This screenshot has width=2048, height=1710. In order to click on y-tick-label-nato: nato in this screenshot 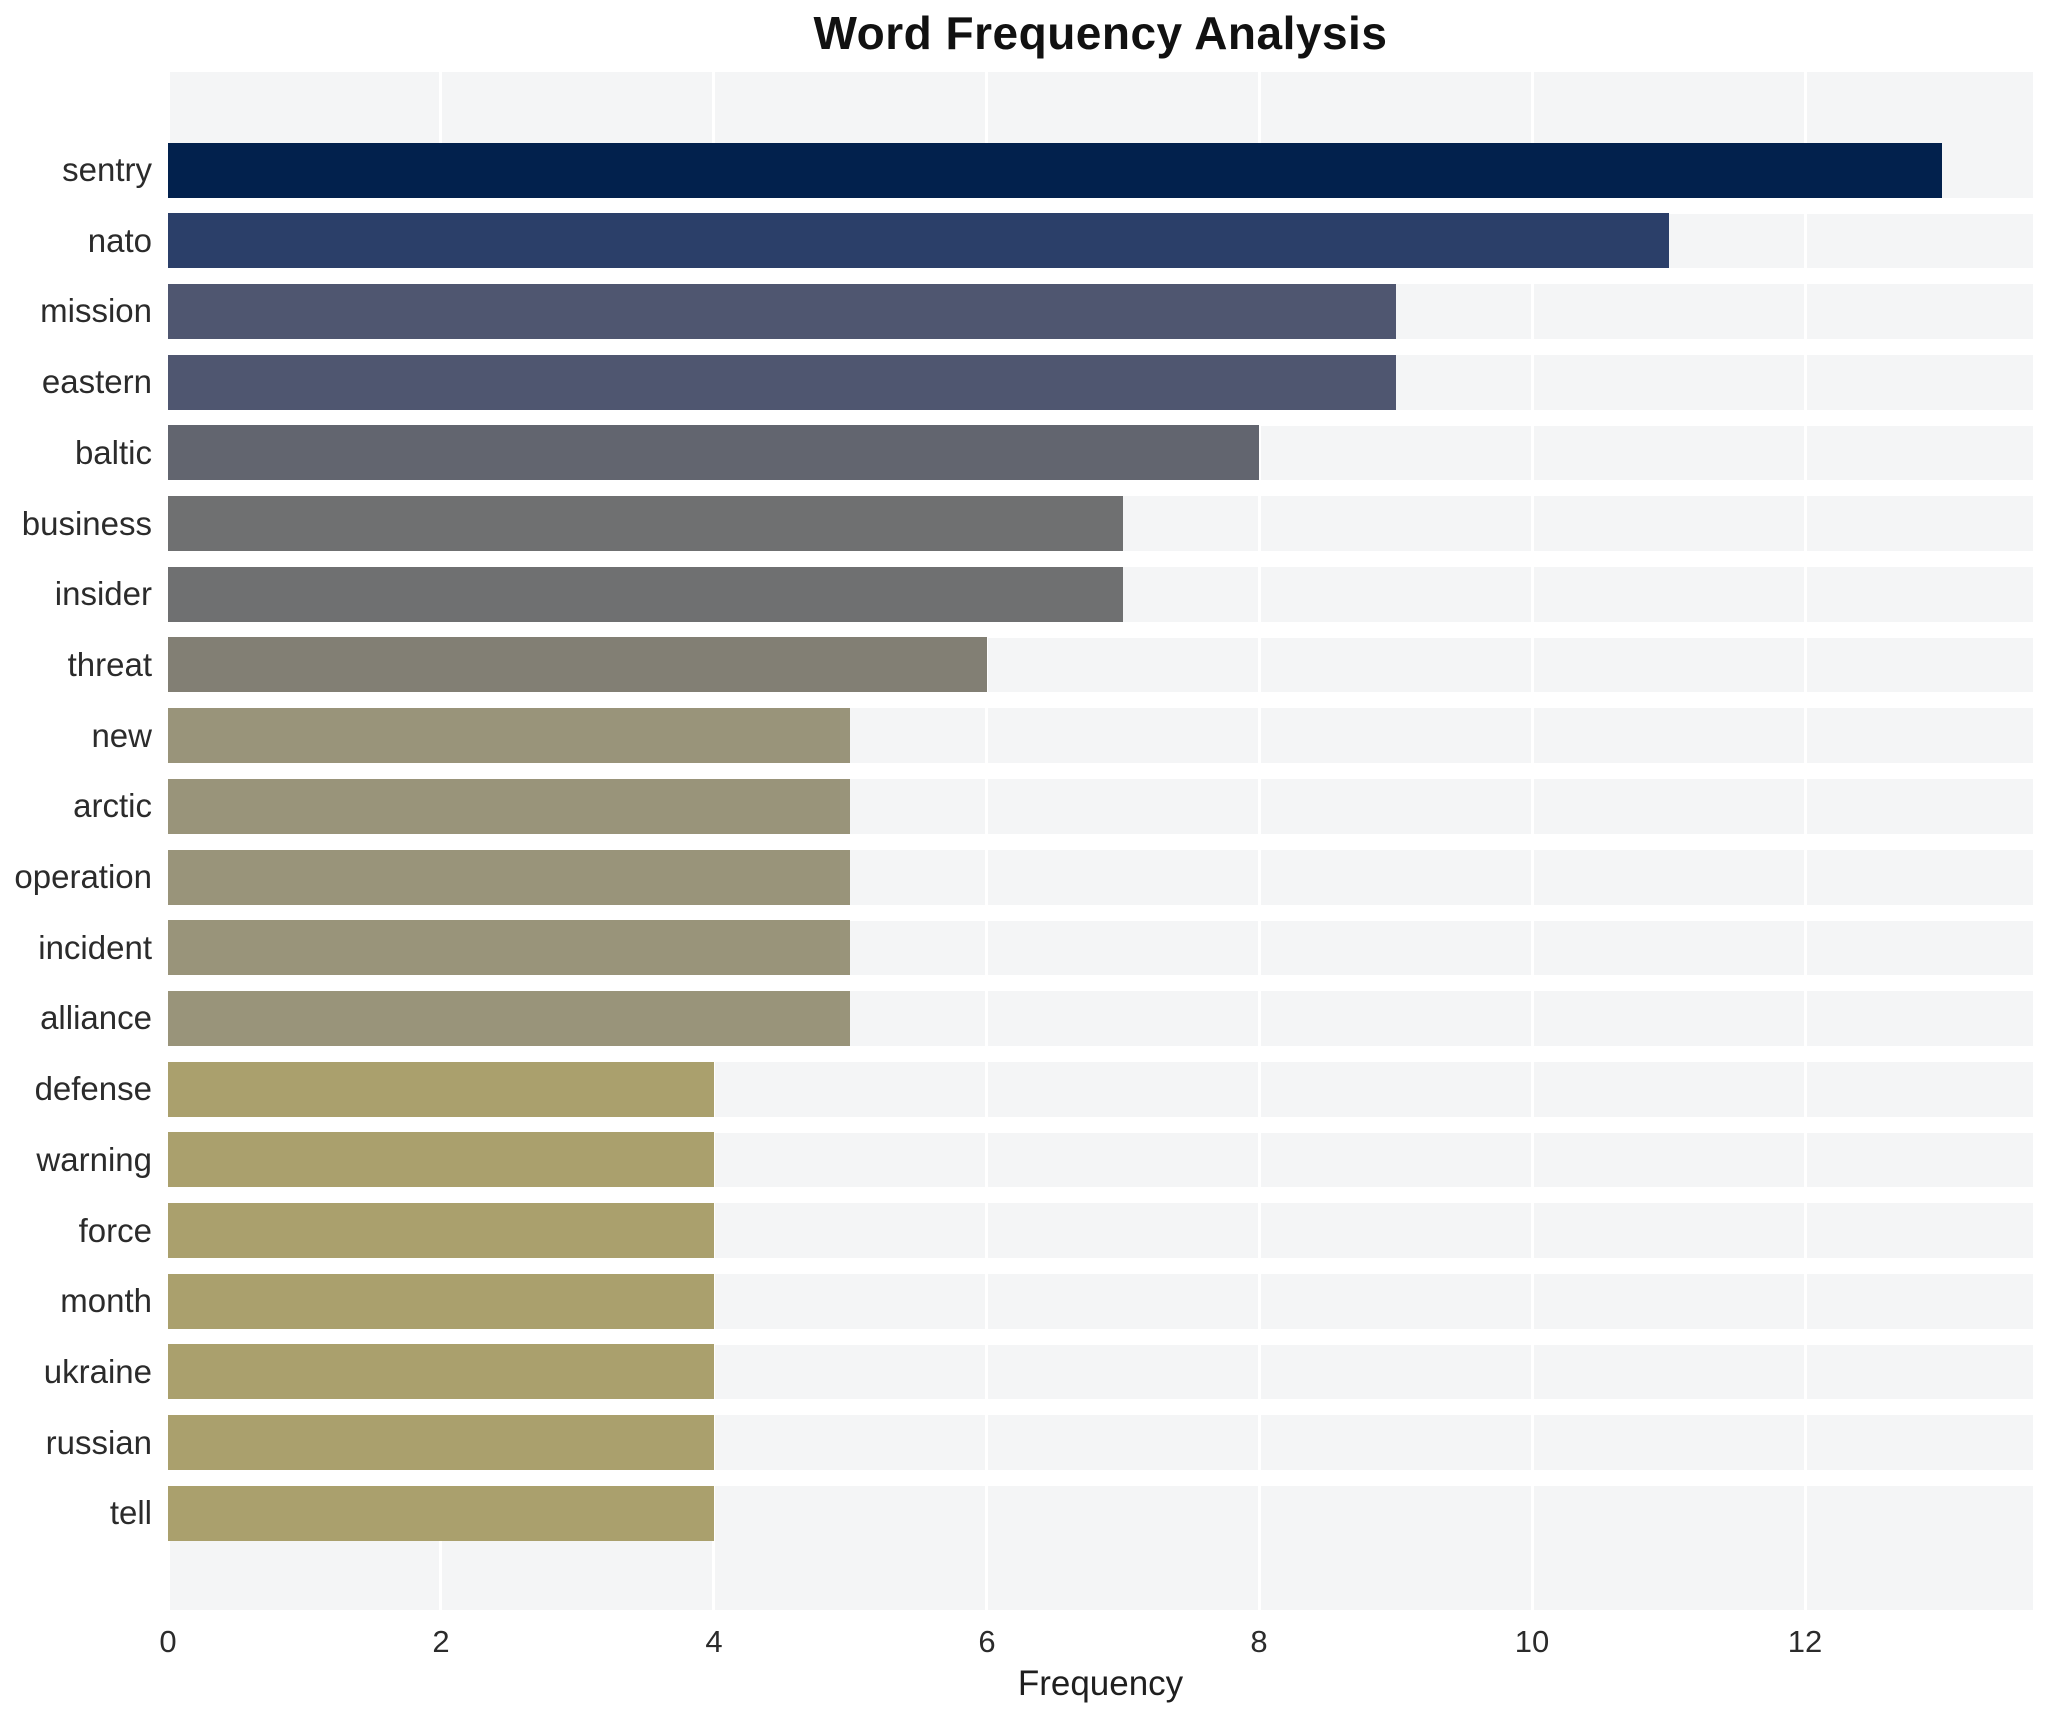, I will do `click(119, 240)`.